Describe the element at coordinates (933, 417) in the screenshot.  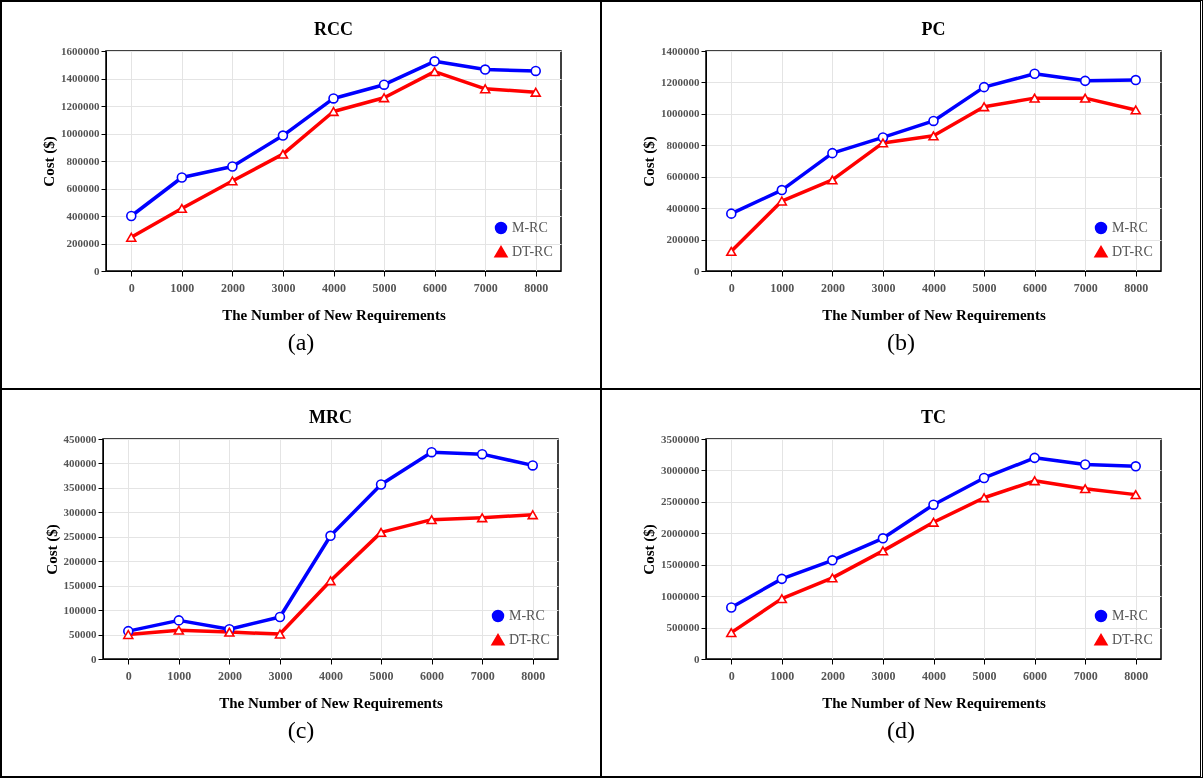
I see `chart-title: TC` at that location.